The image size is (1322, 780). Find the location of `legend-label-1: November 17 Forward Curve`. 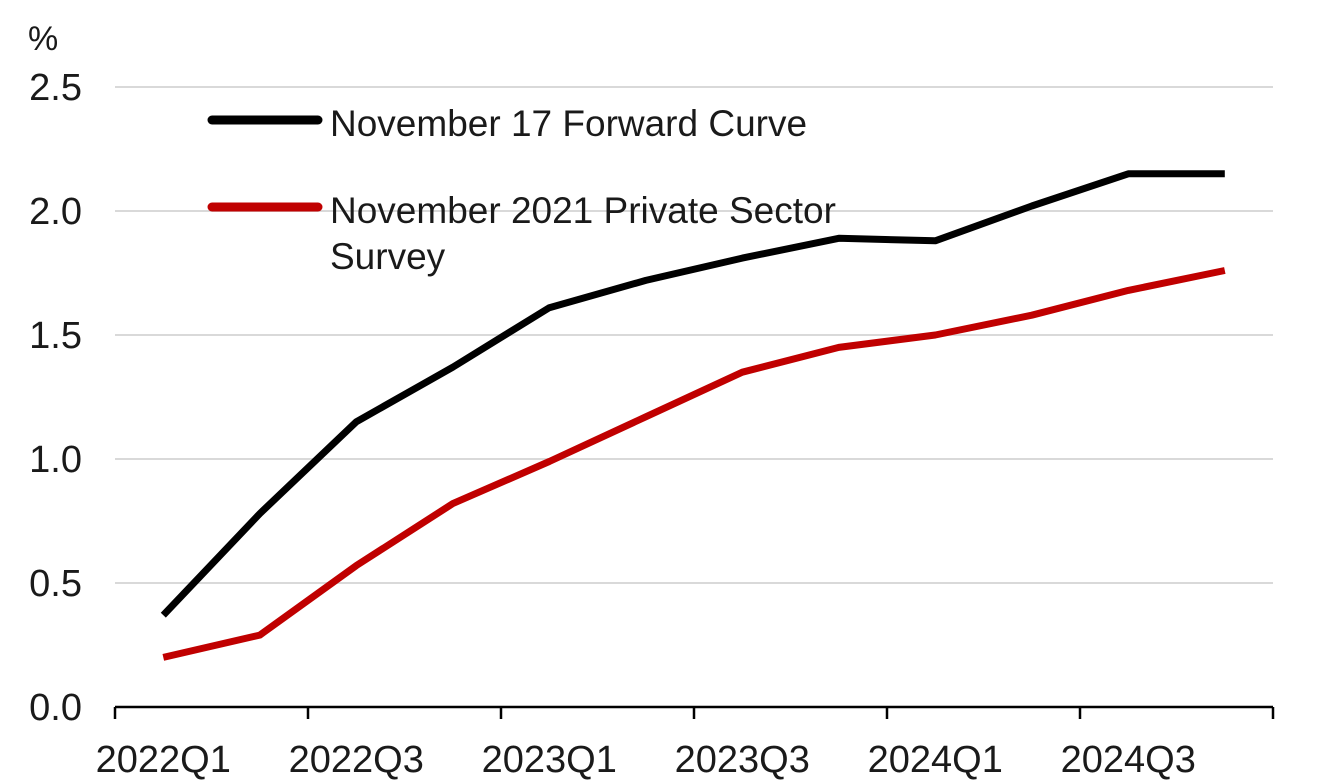

legend-label-1: November 17 Forward Curve is located at coordinates (568, 123).